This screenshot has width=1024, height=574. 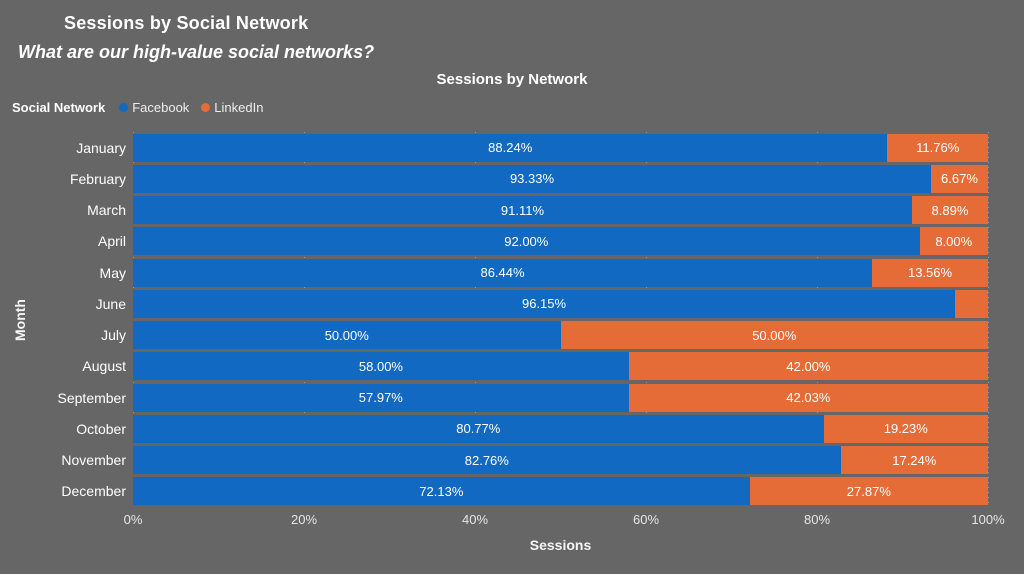 I want to click on gridline-0%, so click(x=133, y=319).